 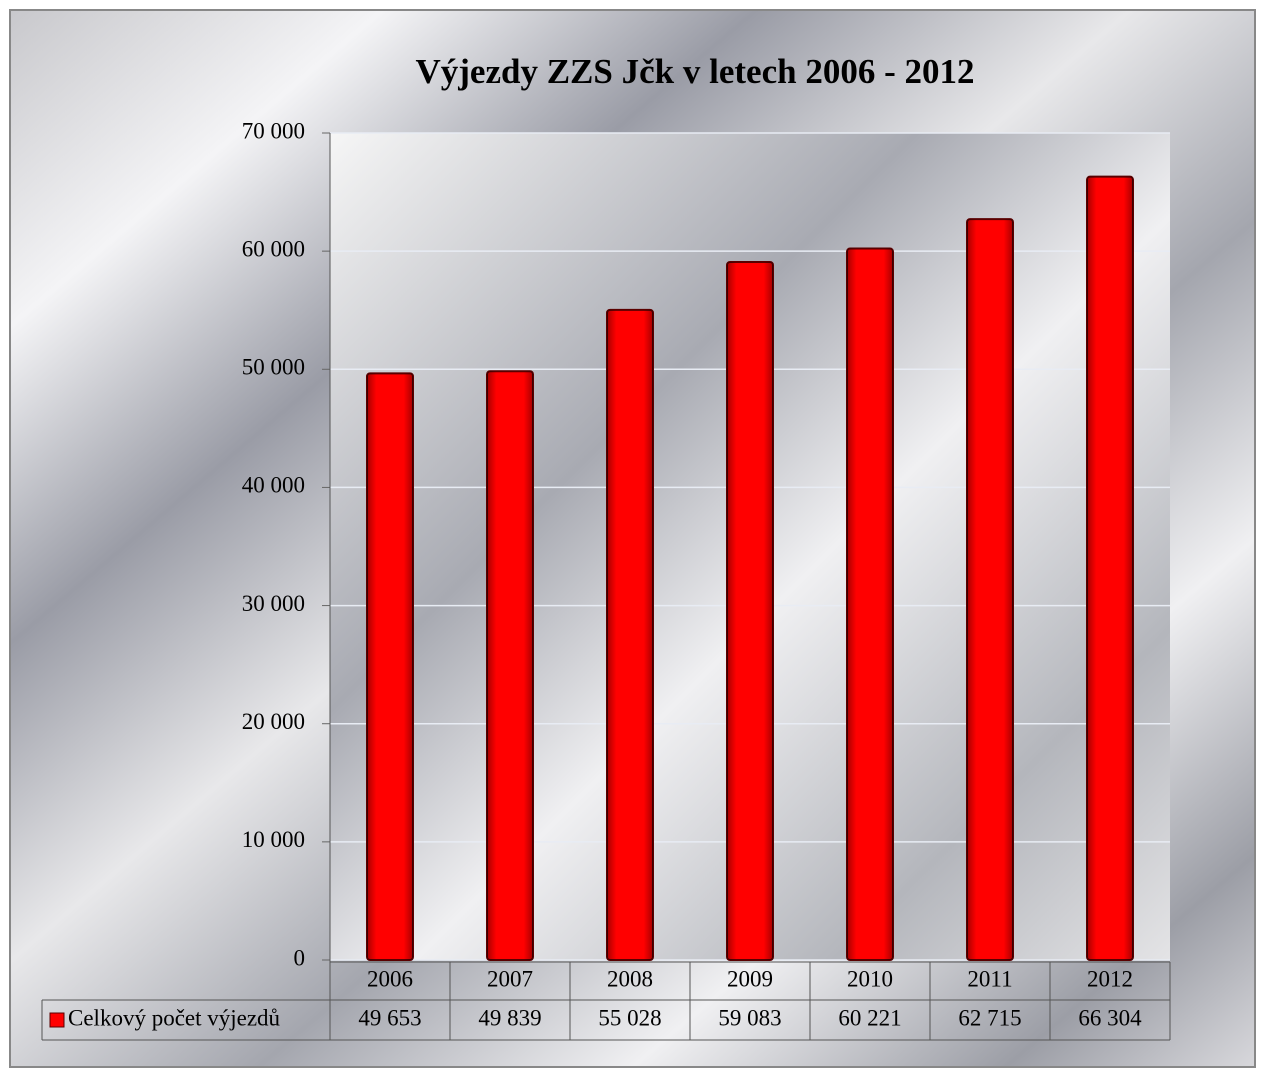 I want to click on table-value: 66 304, so click(x=1110, y=1017).